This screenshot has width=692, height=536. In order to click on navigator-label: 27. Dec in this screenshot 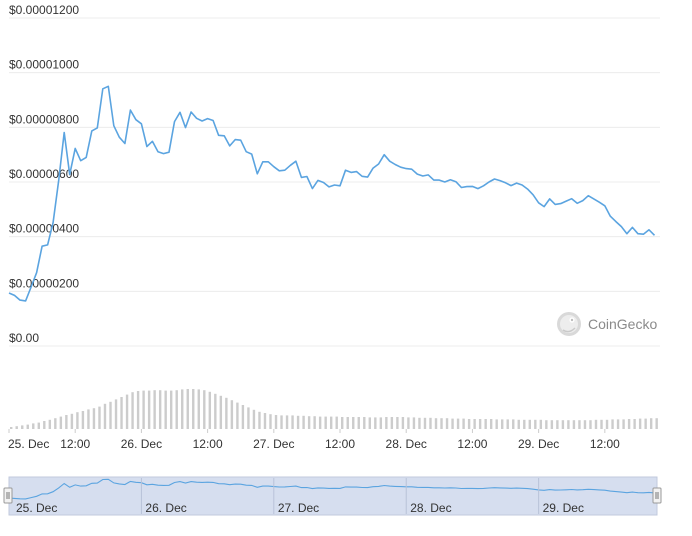, I will do `click(298, 508)`.